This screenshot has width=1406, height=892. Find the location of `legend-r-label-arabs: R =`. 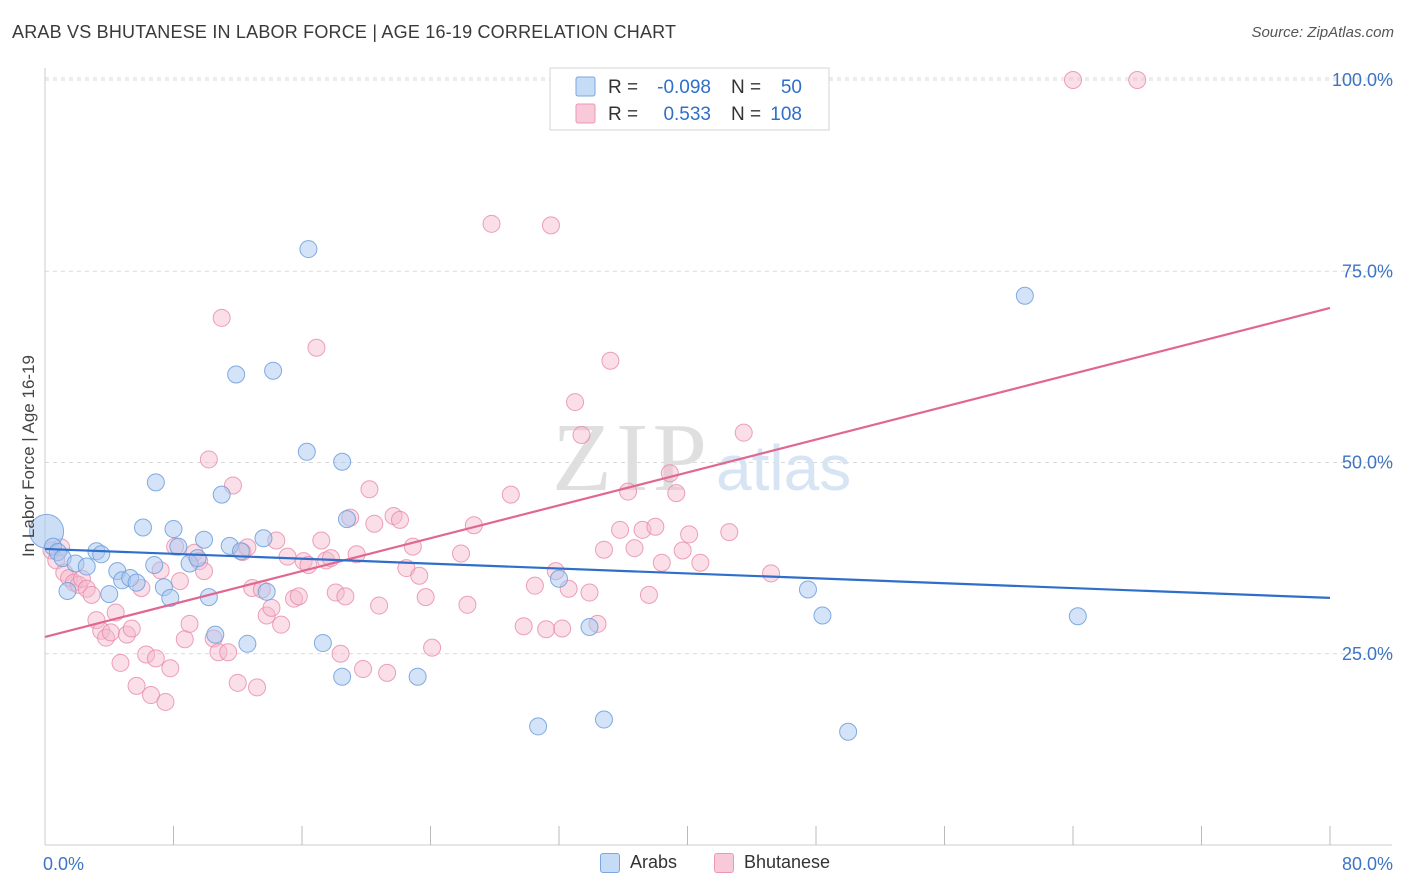

legend-r-label-arabs: R = is located at coordinates (623, 87).